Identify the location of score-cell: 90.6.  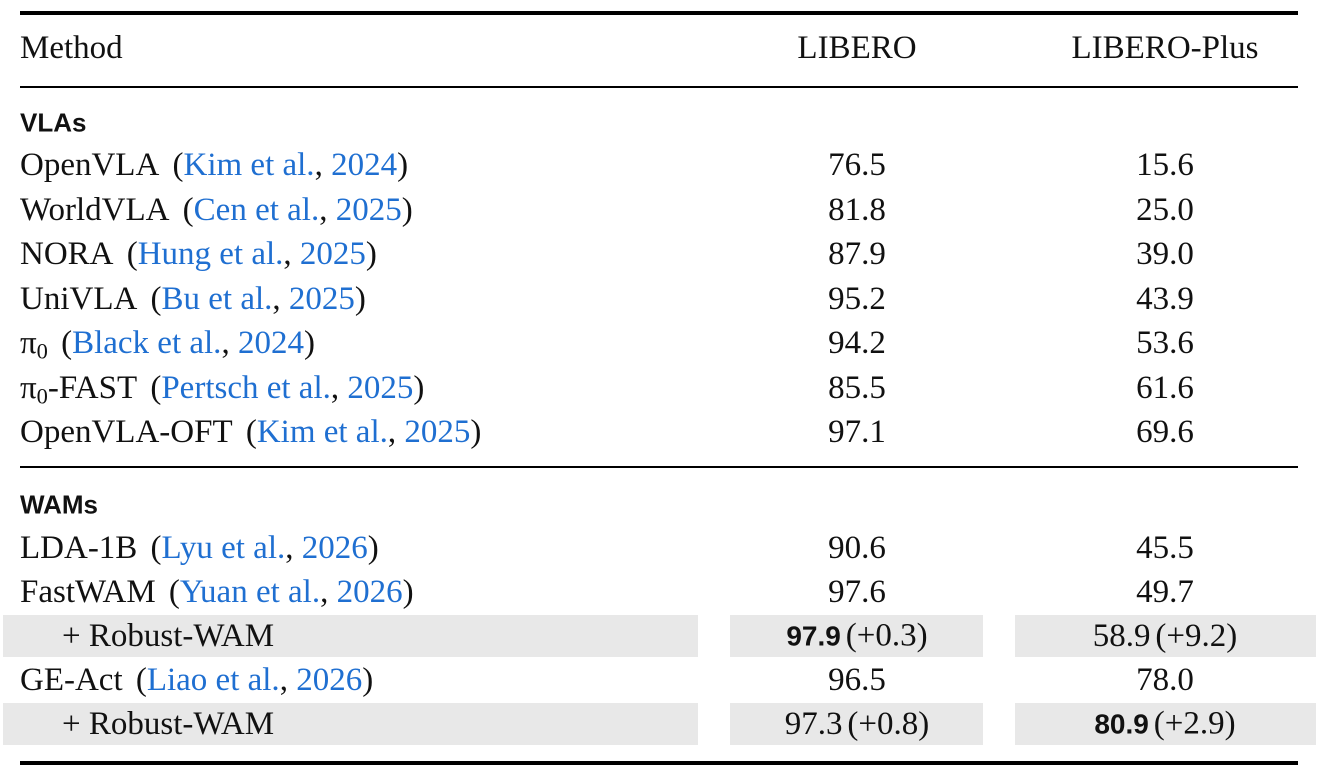
(857, 548).